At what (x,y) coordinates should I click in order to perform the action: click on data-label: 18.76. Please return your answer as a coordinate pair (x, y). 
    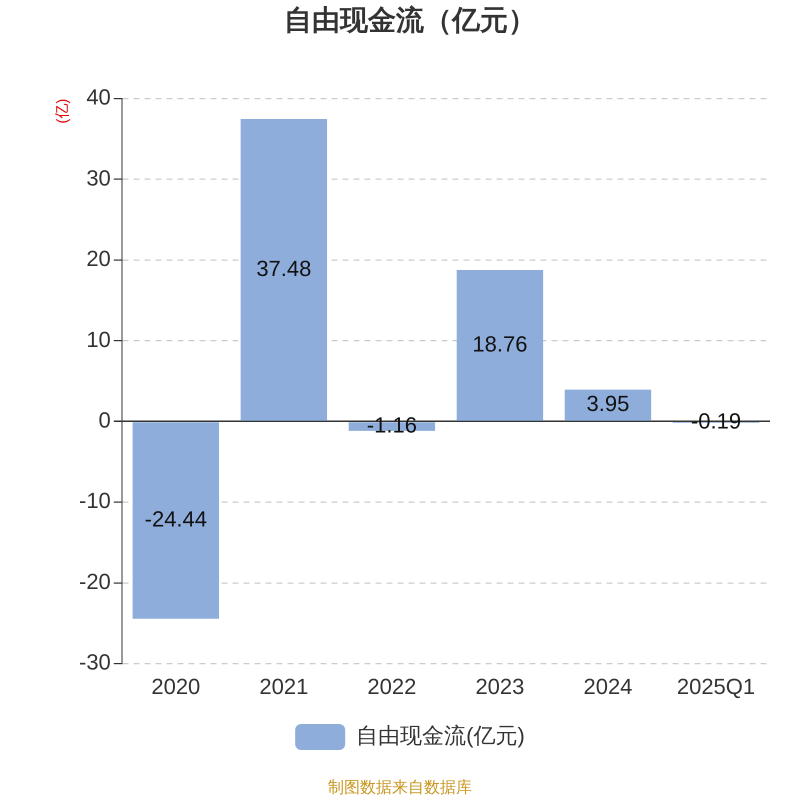
    Looking at the image, I should click on (500, 343).